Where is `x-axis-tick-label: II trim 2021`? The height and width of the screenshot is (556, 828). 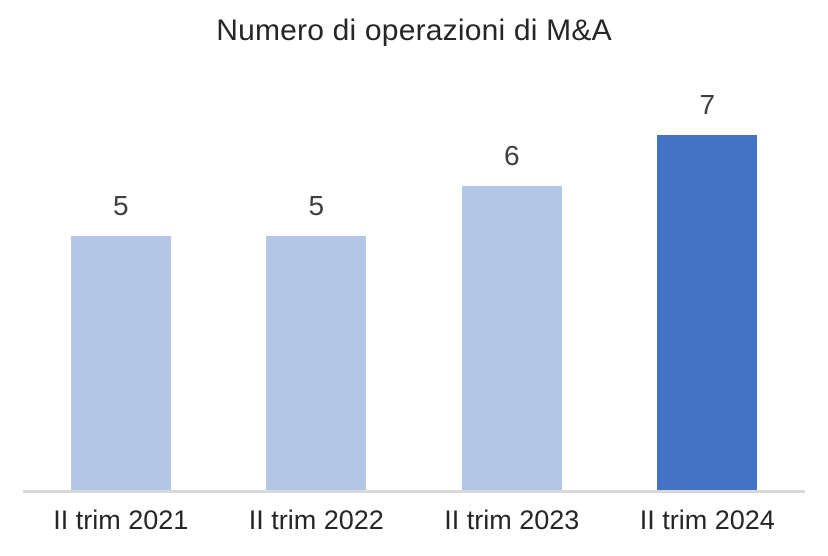 x-axis-tick-label: II trim 2021 is located at coordinates (121, 520).